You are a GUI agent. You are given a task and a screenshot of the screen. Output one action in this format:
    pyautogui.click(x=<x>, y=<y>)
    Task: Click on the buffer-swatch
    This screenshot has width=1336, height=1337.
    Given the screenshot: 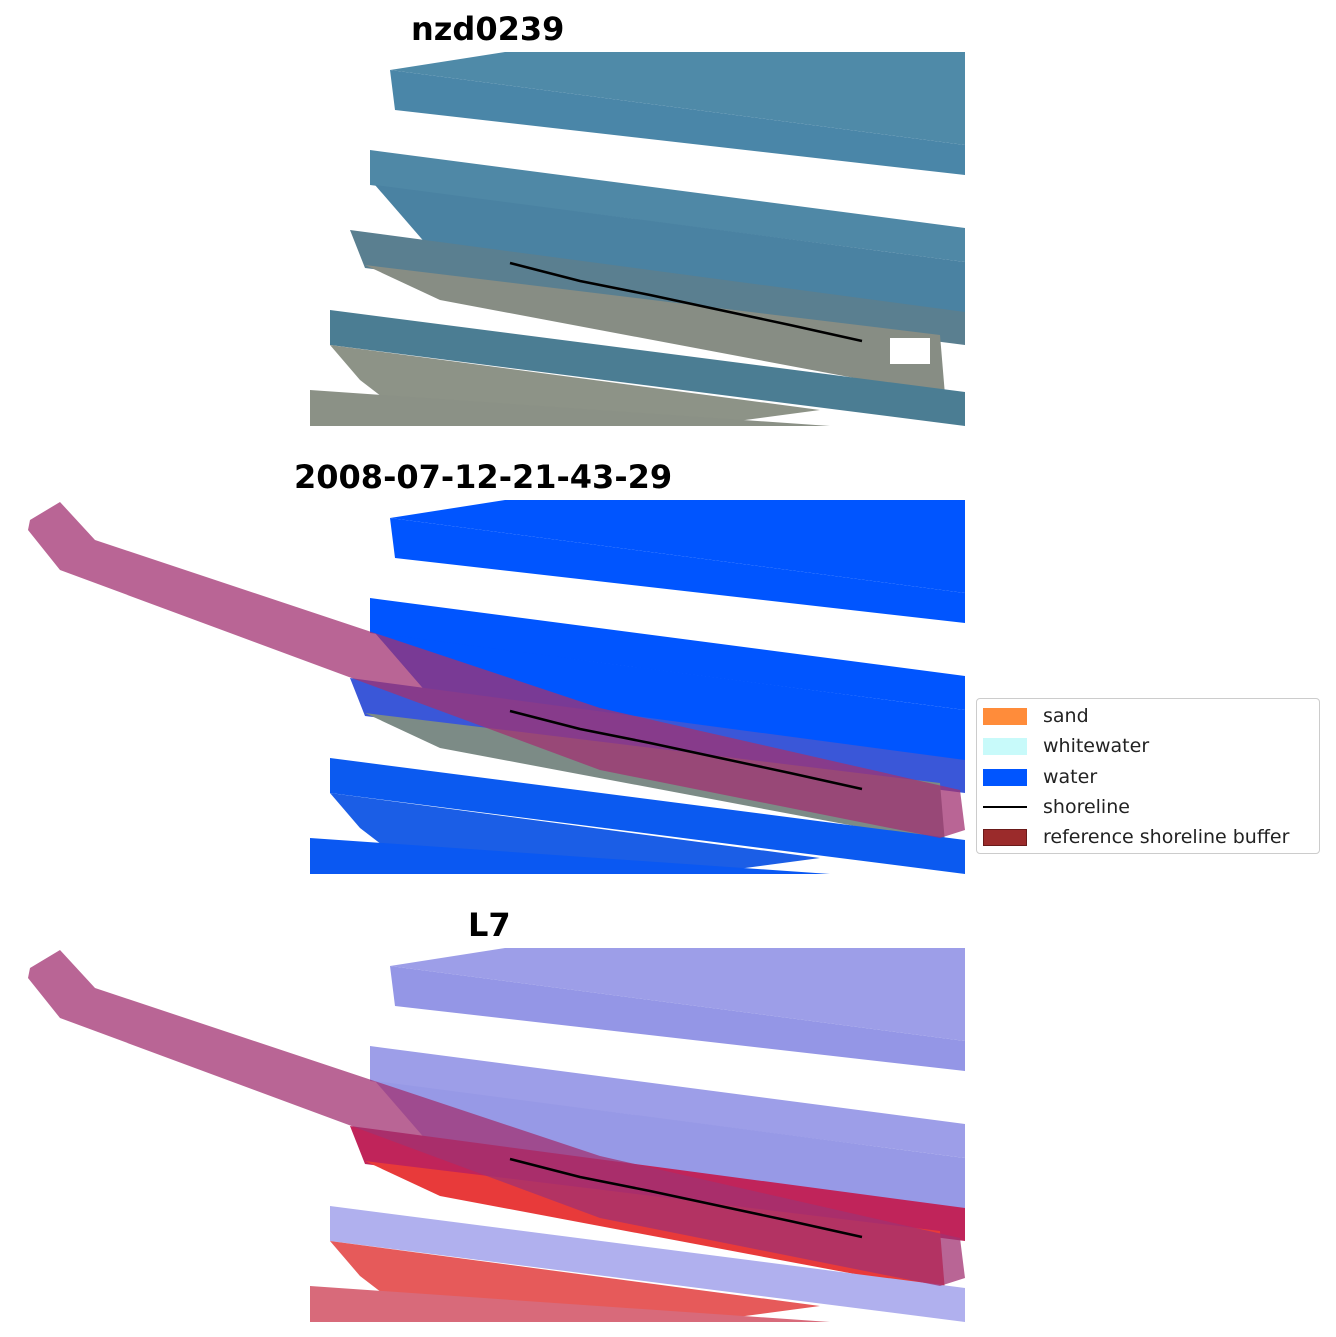 What is the action you would take?
    pyautogui.click(x=1005, y=837)
    